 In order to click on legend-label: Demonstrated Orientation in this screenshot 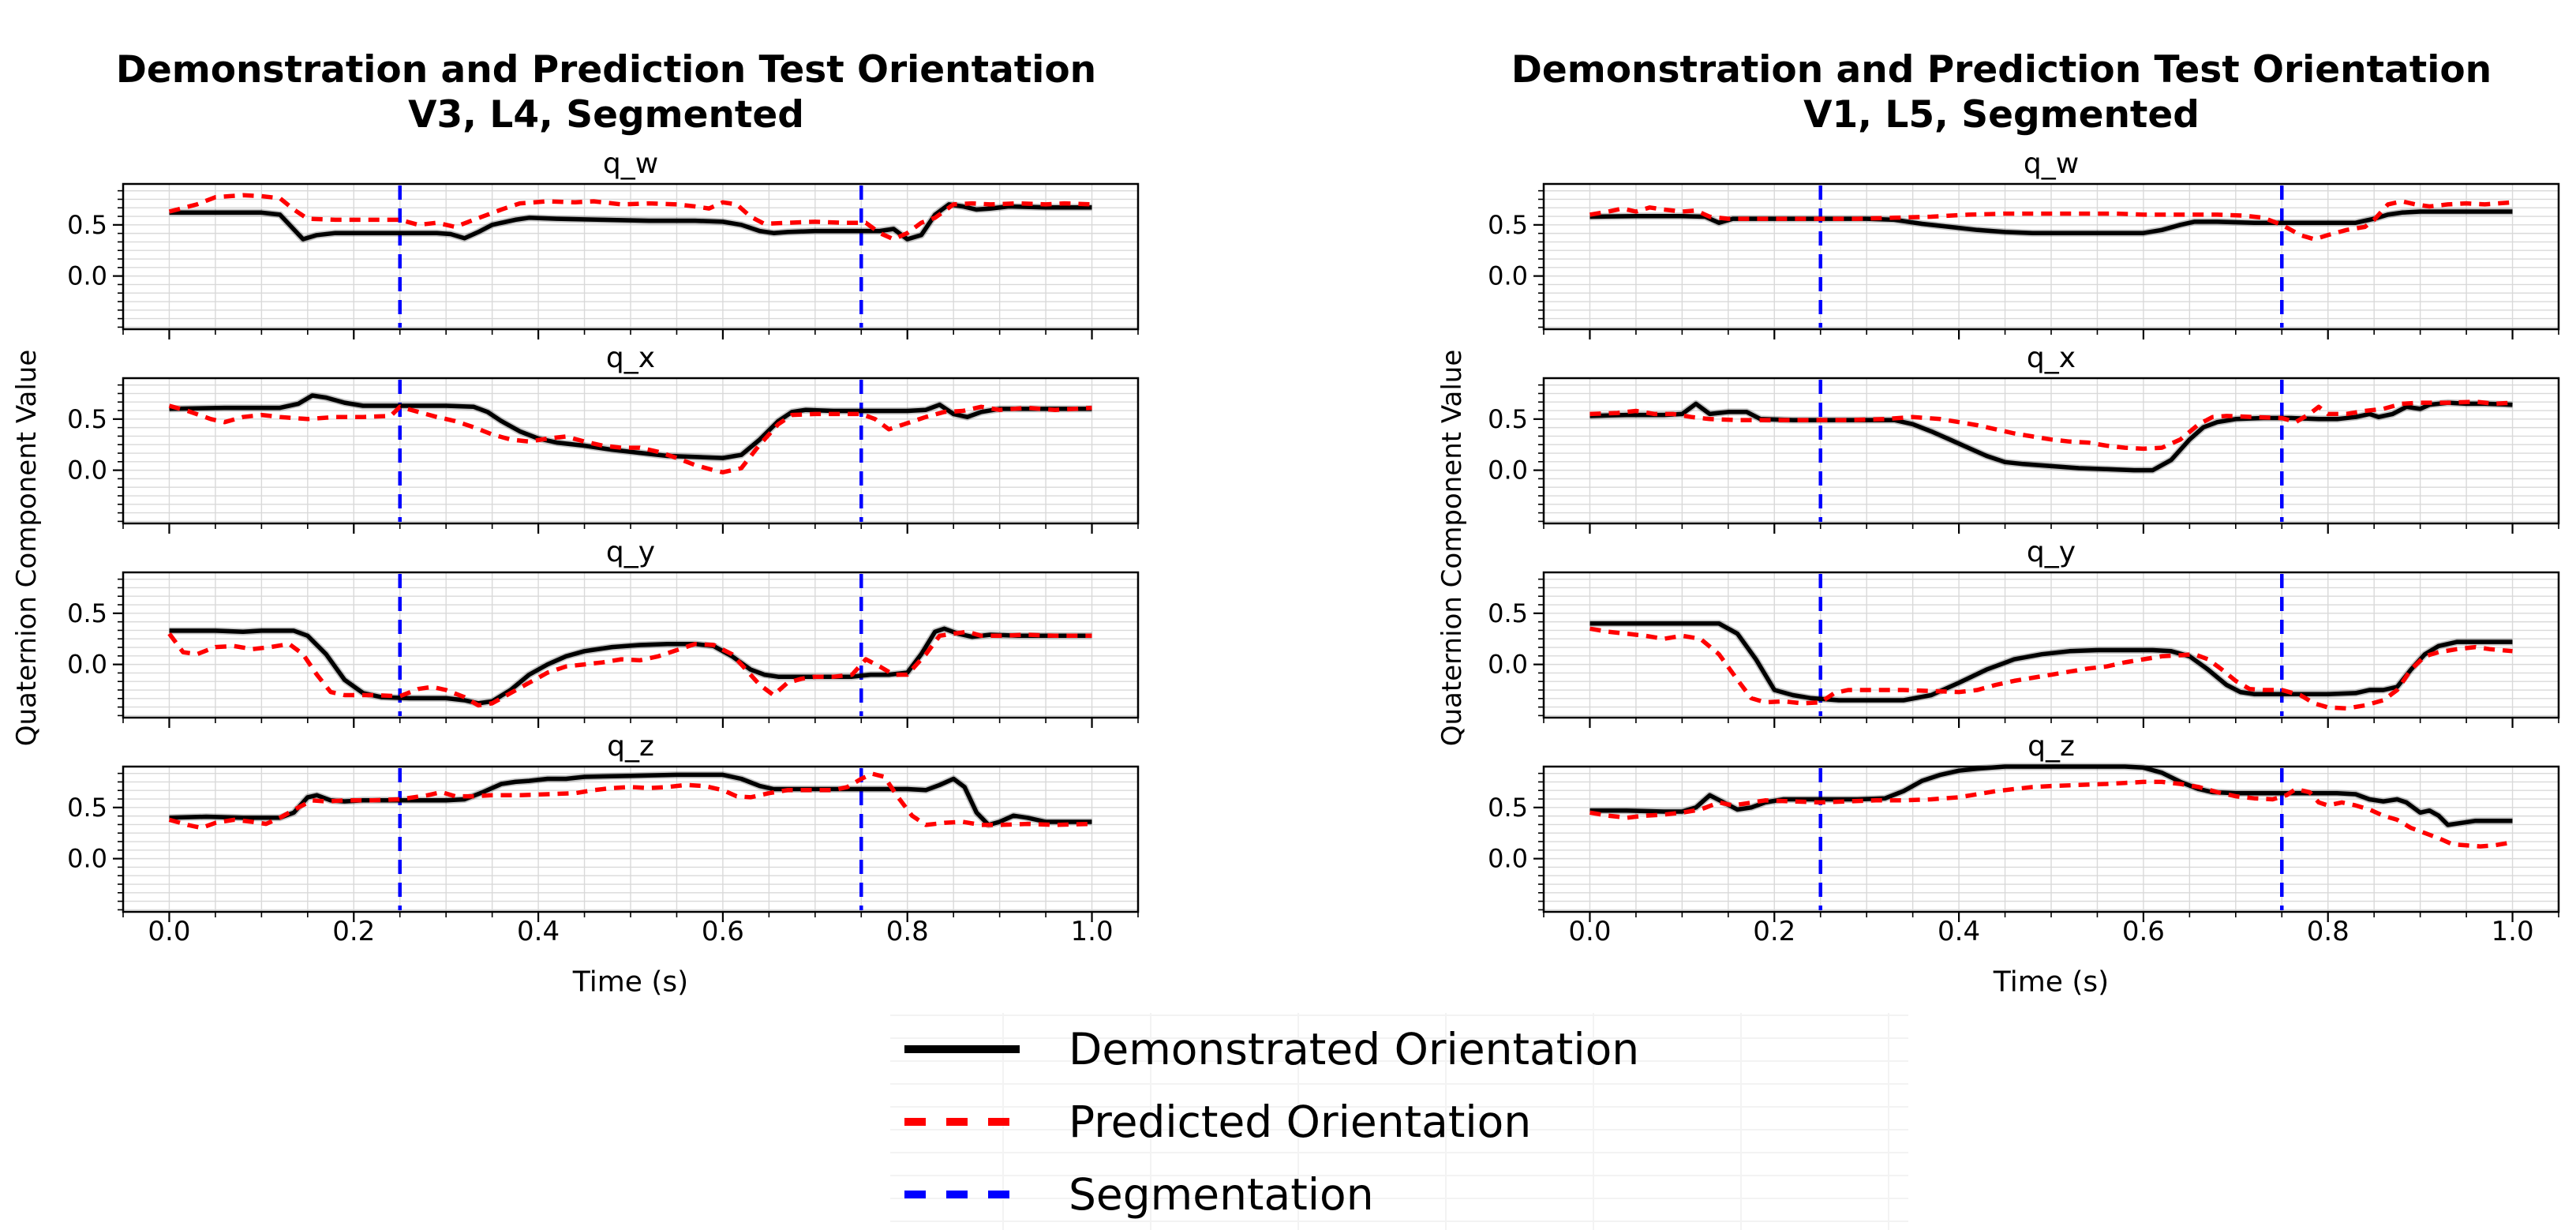, I will do `click(1354, 1048)`.